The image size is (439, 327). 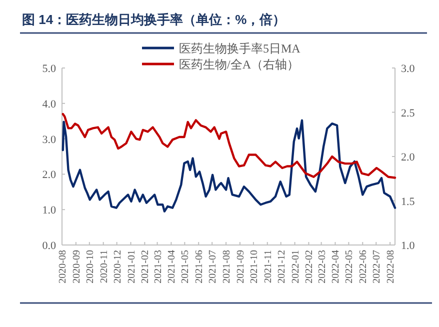 I want to click on x-tick-label: 2021-10, so click(x=254, y=267).